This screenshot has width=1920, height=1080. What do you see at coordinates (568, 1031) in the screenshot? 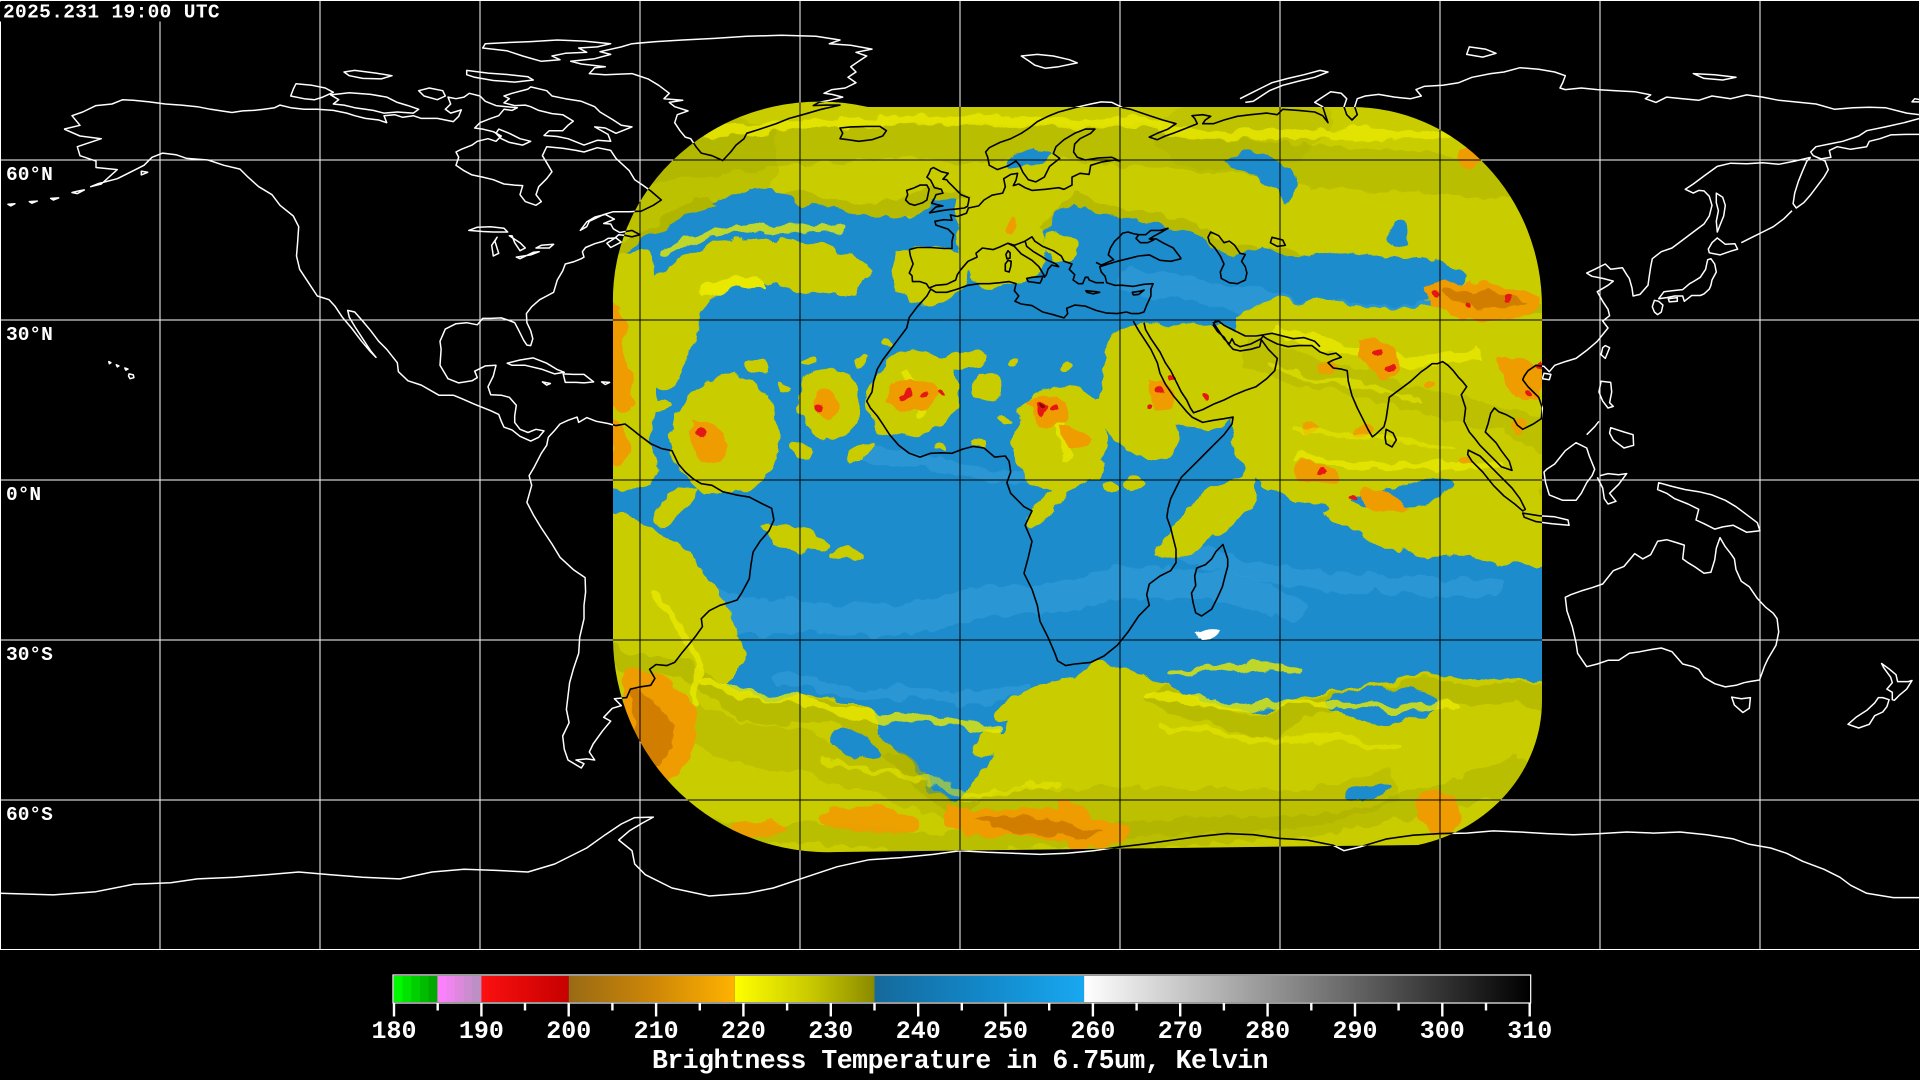
I see `svg-text: 200` at bounding box center [568, 1031].